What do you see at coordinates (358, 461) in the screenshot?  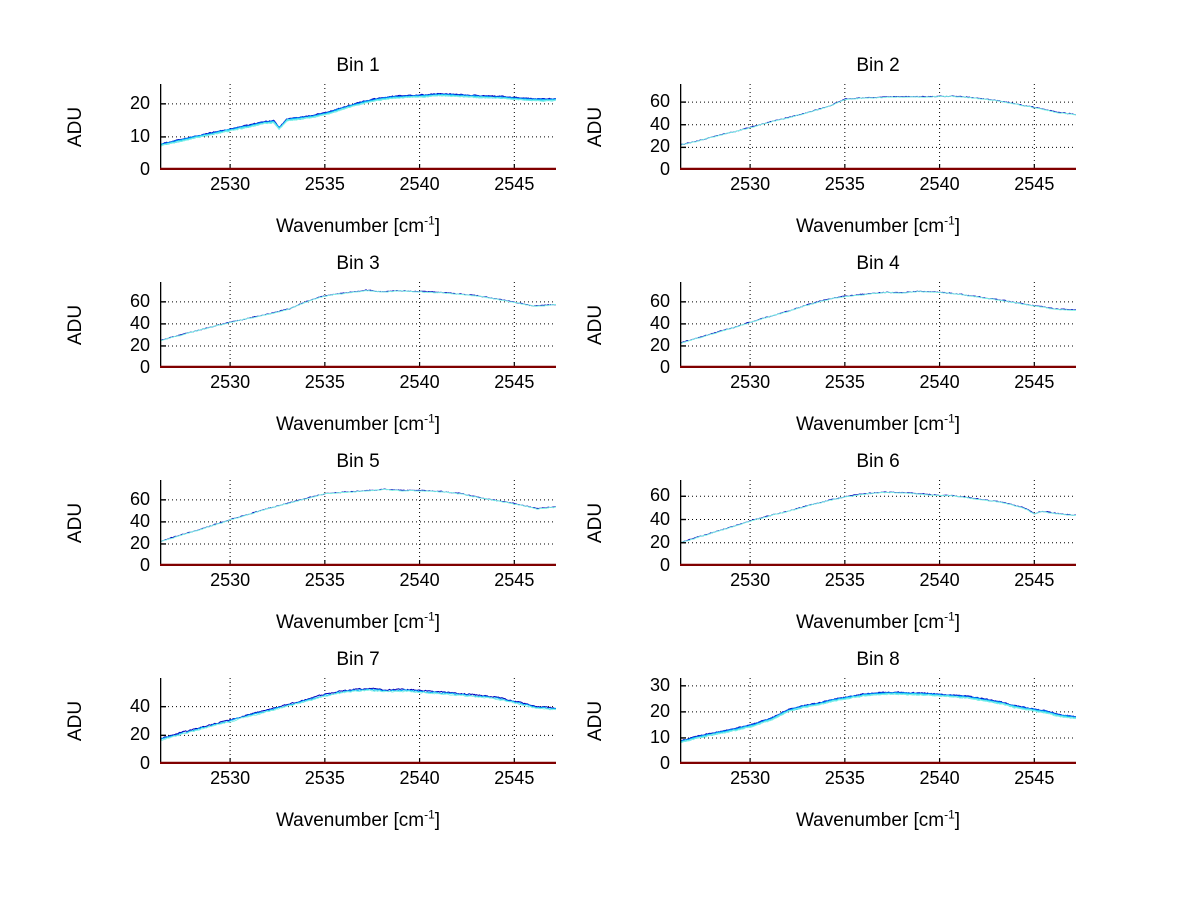 I see `subplot-title: Bin 5` at bounding box center [358, 461].